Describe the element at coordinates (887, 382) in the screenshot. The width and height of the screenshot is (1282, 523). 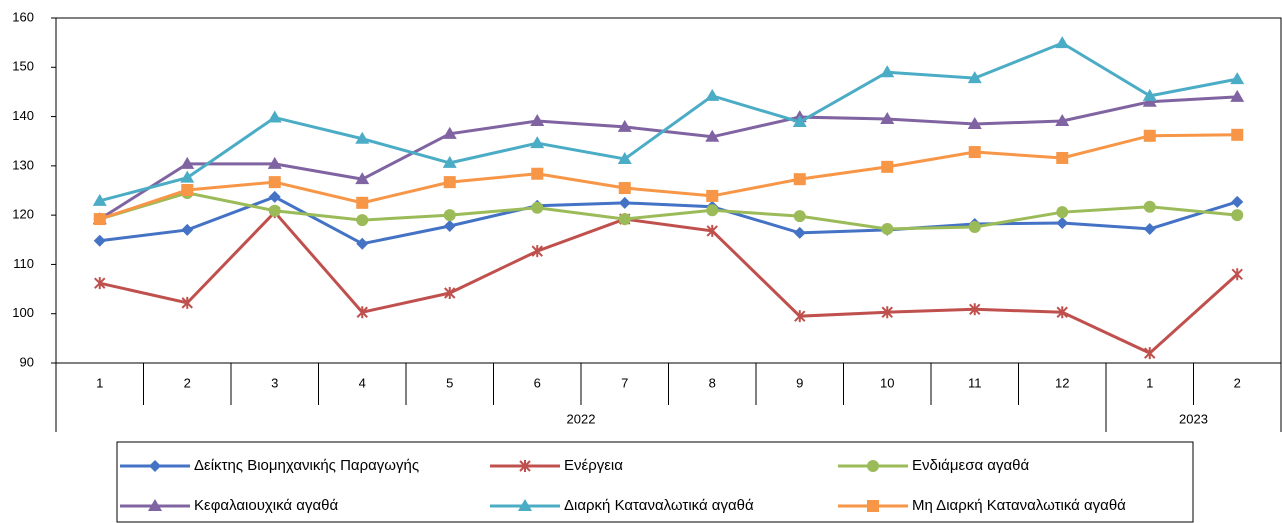
I see `x-tick-label: 10` at that location.